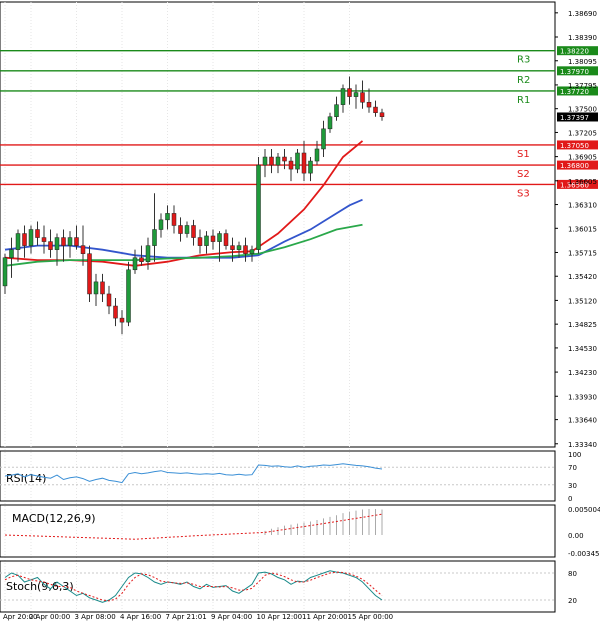  I want to click on level-price-tag-s1, so click(577, 145).